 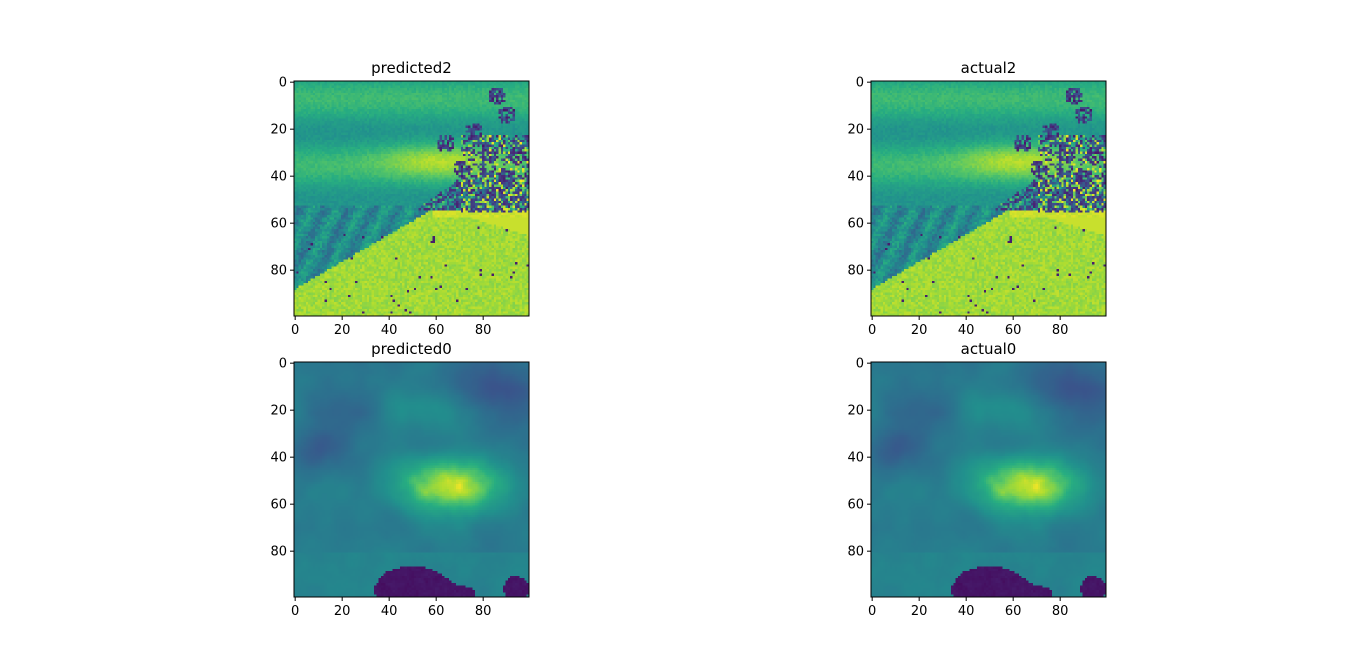 What do you see at coordinates (989, 349) in the screenshot?
I see `subplot-title: actual0` at bounding box center [989, 349].